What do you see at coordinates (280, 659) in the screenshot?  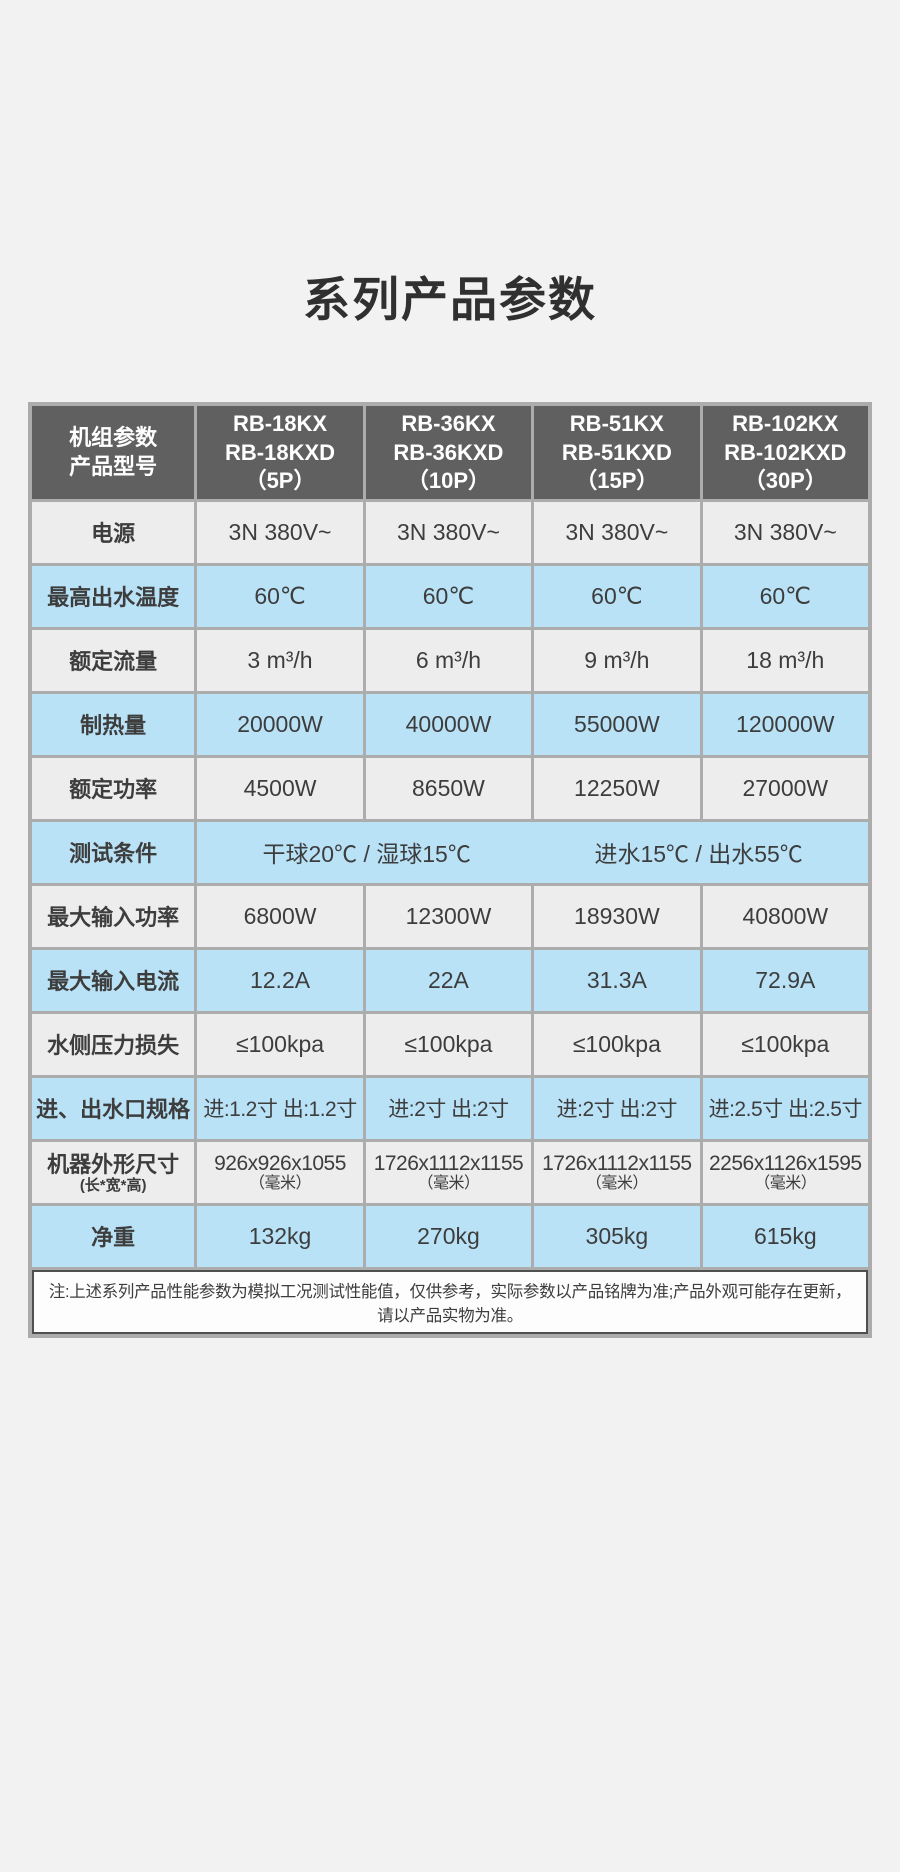 I see `cell-text: 3 m³/h` at bounding box center [280, 659].